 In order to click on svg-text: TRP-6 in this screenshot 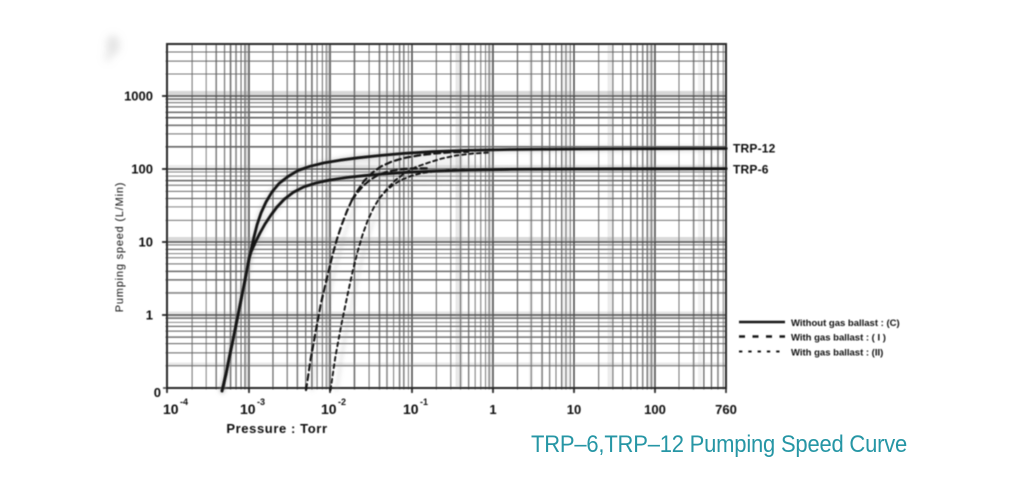, I will do `click(751, 170)`.